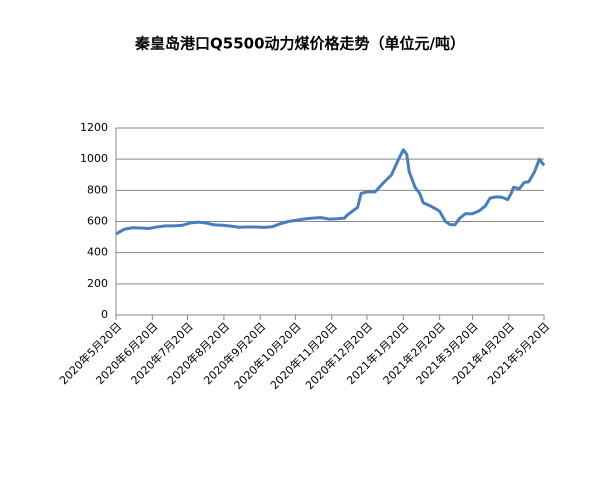 The height and width of the screenshot is (494, 598). What do you see at coordinates (198, 353) in the screenshot?
I see `x-tick-label: 2020年8月20日` at bounding box center [198, 353].